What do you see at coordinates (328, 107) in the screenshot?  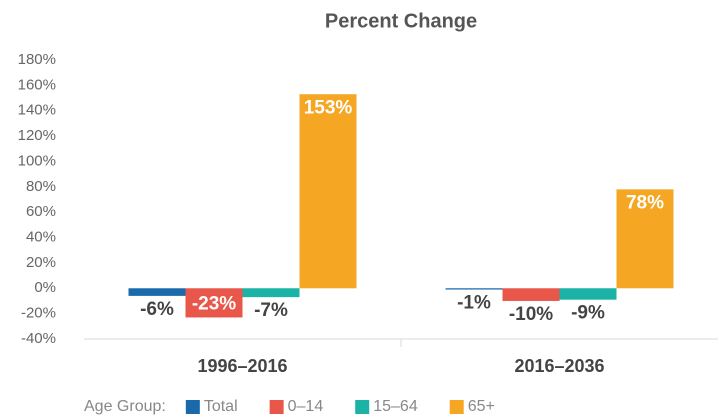 I see `data-label: 153%` at bounding box center [328, 107].